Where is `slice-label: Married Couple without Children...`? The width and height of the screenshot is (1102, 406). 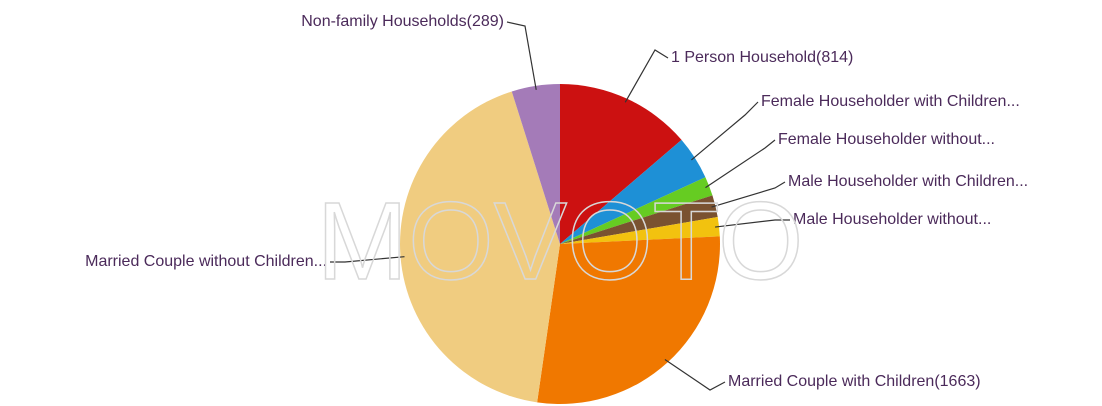
slice-label: Married Couple without Children... is located at coordinates (206, 261).